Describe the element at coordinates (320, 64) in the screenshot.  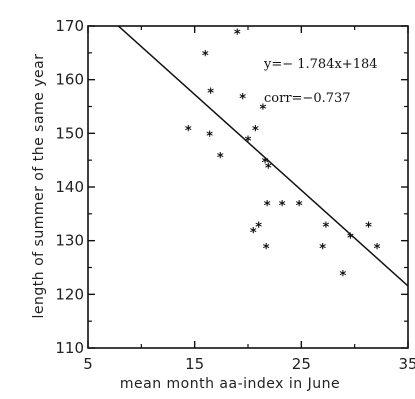
I see `equation-annotation: y=− 1.784x+184` at that location.